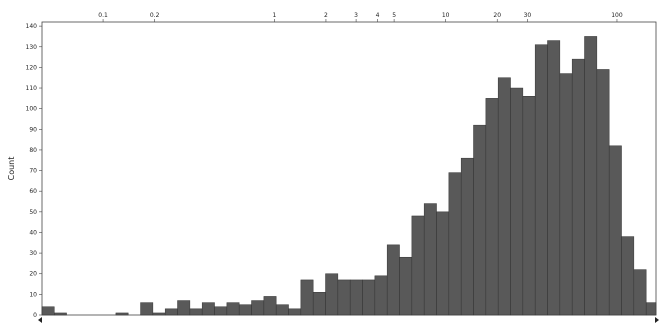 This screenshot has height=323, width=660. I want to click on y-axis: 0 10 20 30 40 50 60 70 80 90 100 110 120 130 140, so click(34, 171).